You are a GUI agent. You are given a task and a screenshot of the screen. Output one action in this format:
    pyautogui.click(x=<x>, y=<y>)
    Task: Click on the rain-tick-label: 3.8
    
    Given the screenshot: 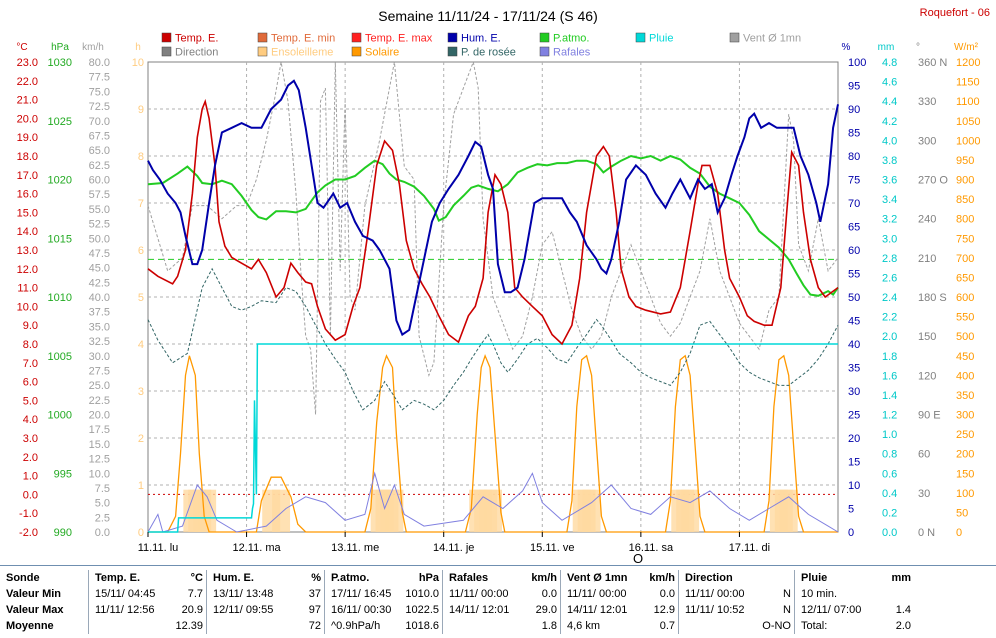 What is the action you would take?
    pyautogui.click(x=889, y=161)
    